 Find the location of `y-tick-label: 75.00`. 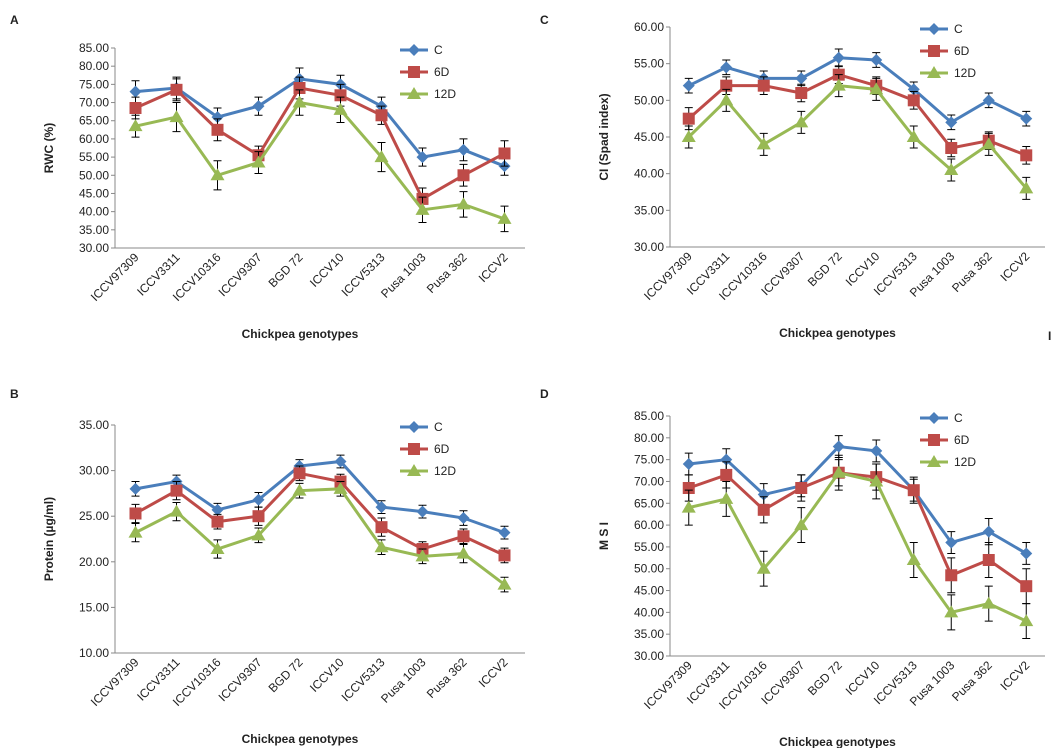

y-tick-label: 75.00 is located at coordinates (649, 460).